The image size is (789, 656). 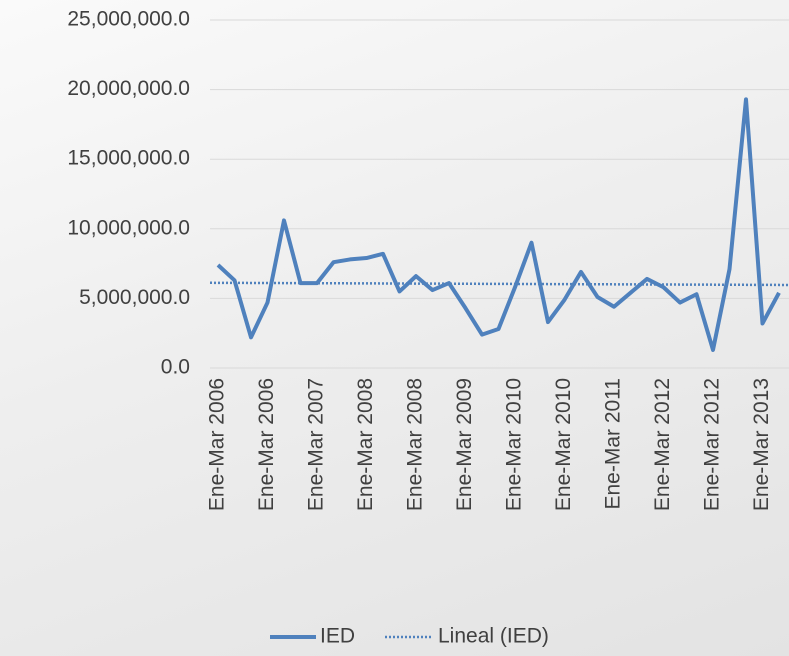 What do you see at coordinates (128, 88) in the screenshot?
I see `y-tick-label: 20,000,000.0` at bounding box center [128, 88].